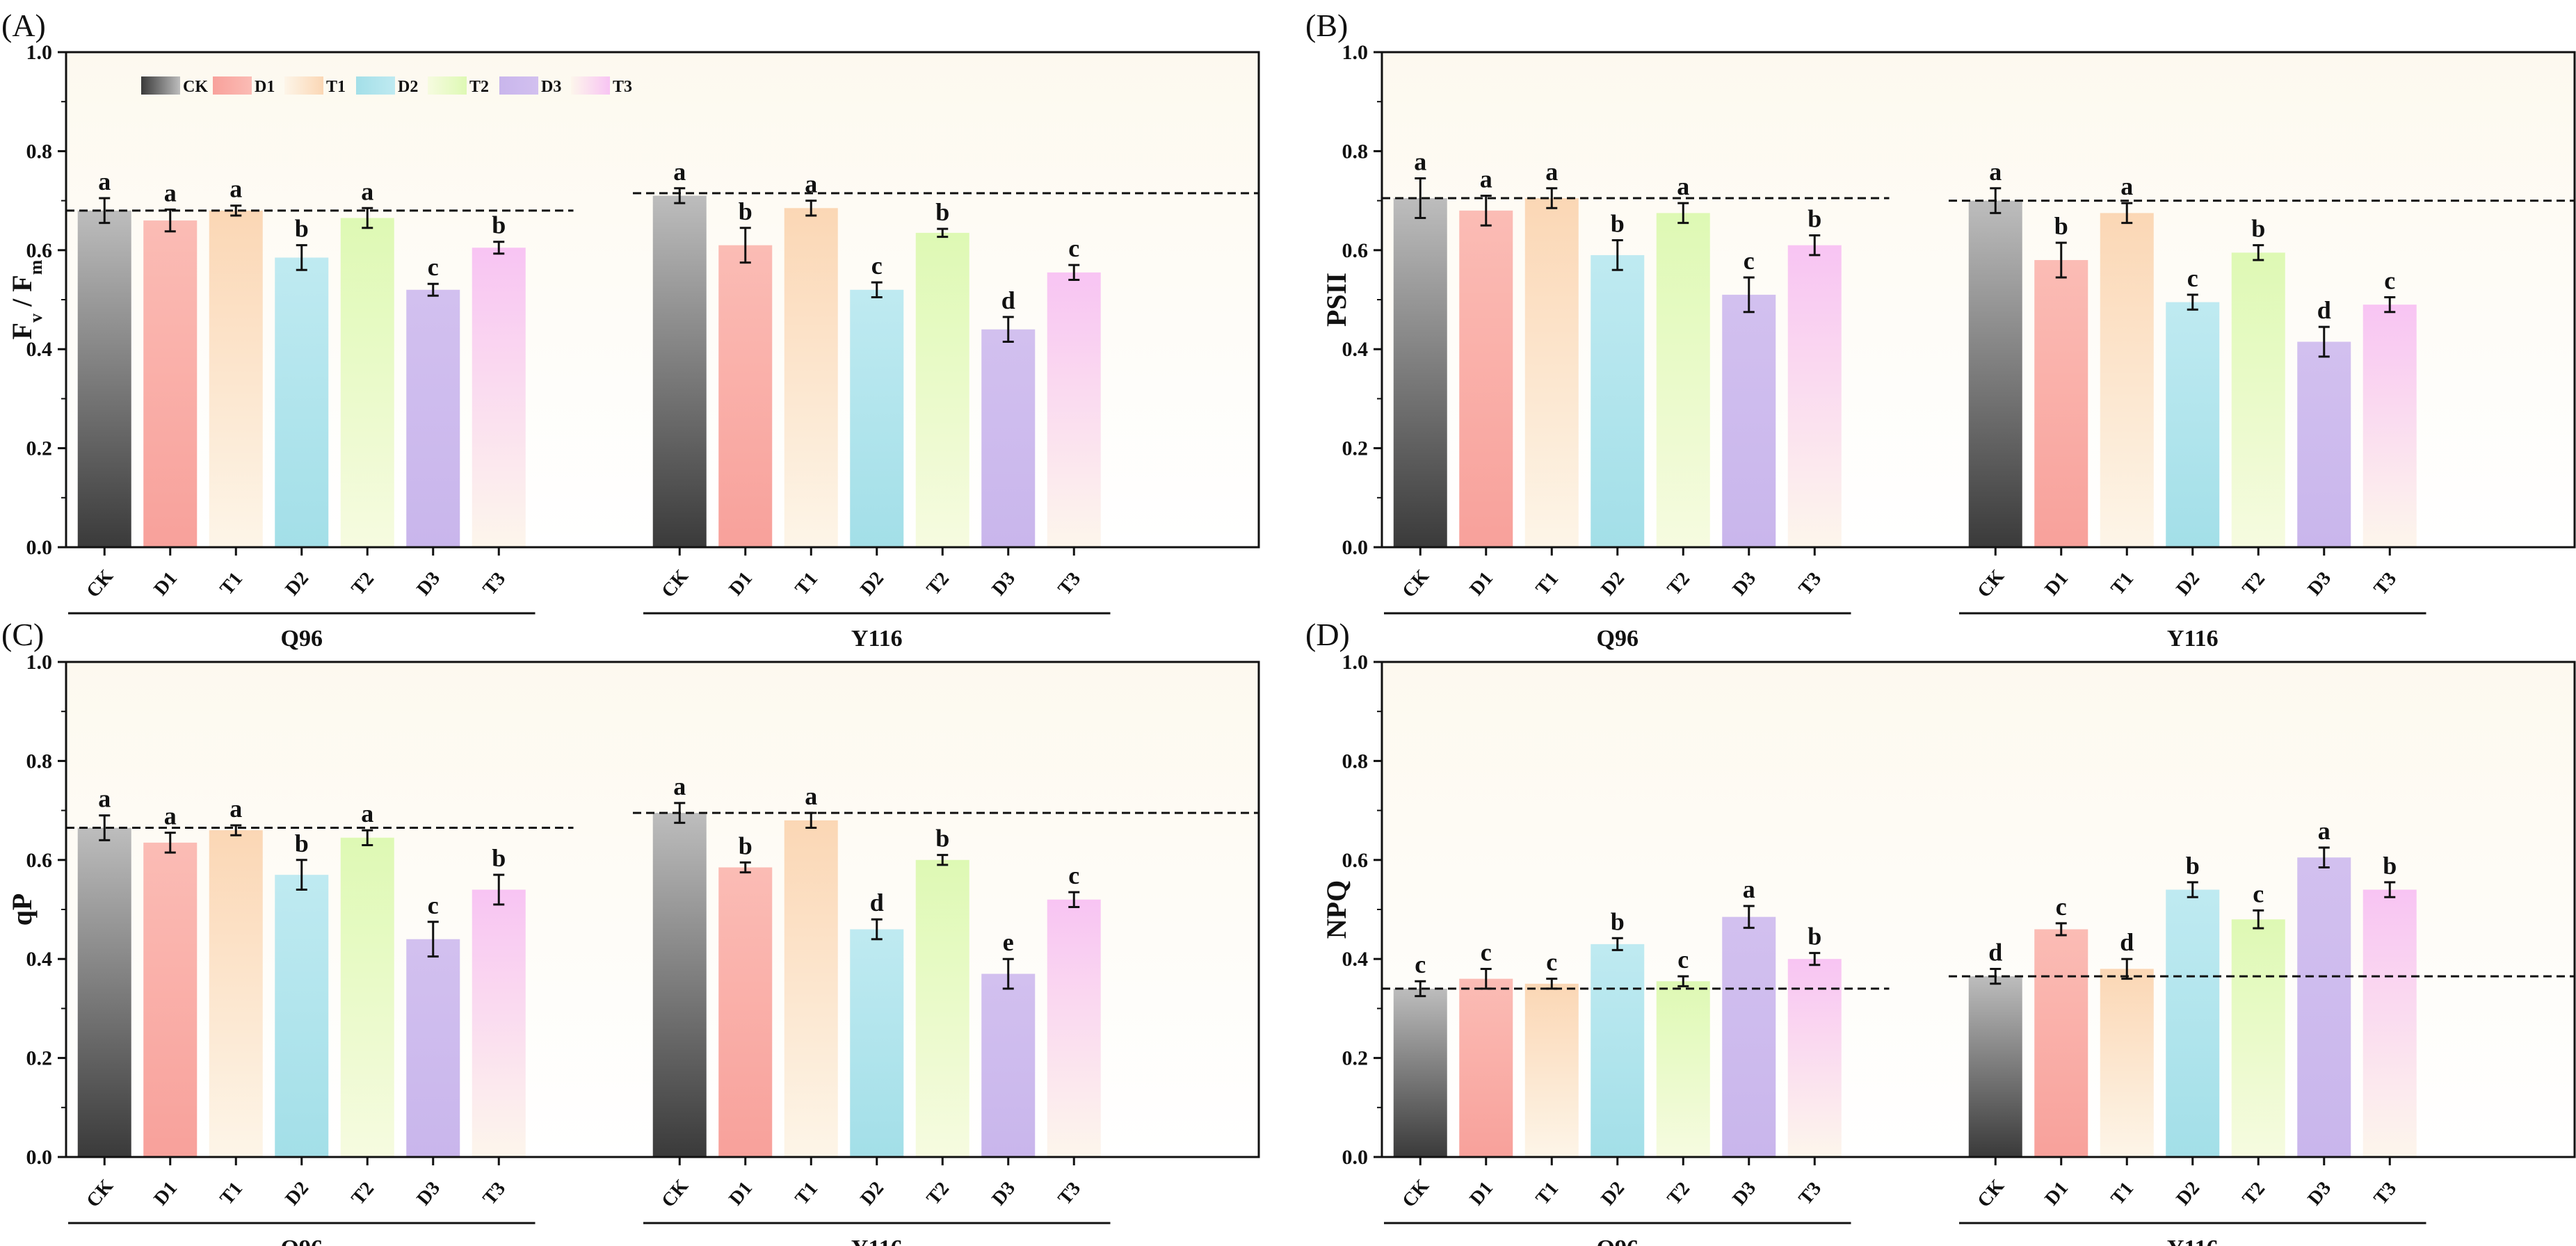 The height and width of the screenshot is (1246, 2576). Describe the element at coordinates (24, 25) in the screenshot. I see `panel-label: (A)` at that location.